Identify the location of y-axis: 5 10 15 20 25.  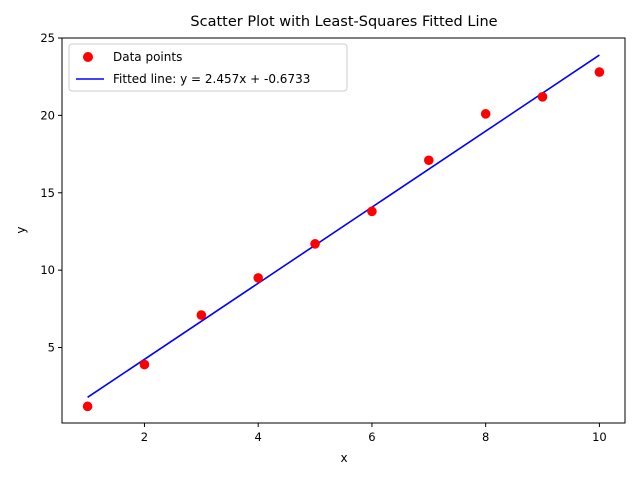
(51, 193).